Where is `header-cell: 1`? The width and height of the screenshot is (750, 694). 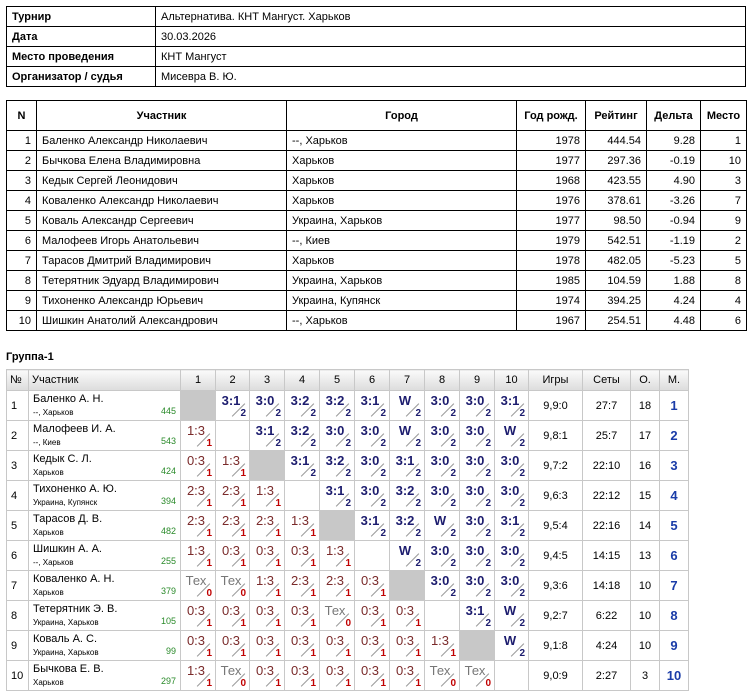 header-cell: 1 is located at coordinates (198, 380).